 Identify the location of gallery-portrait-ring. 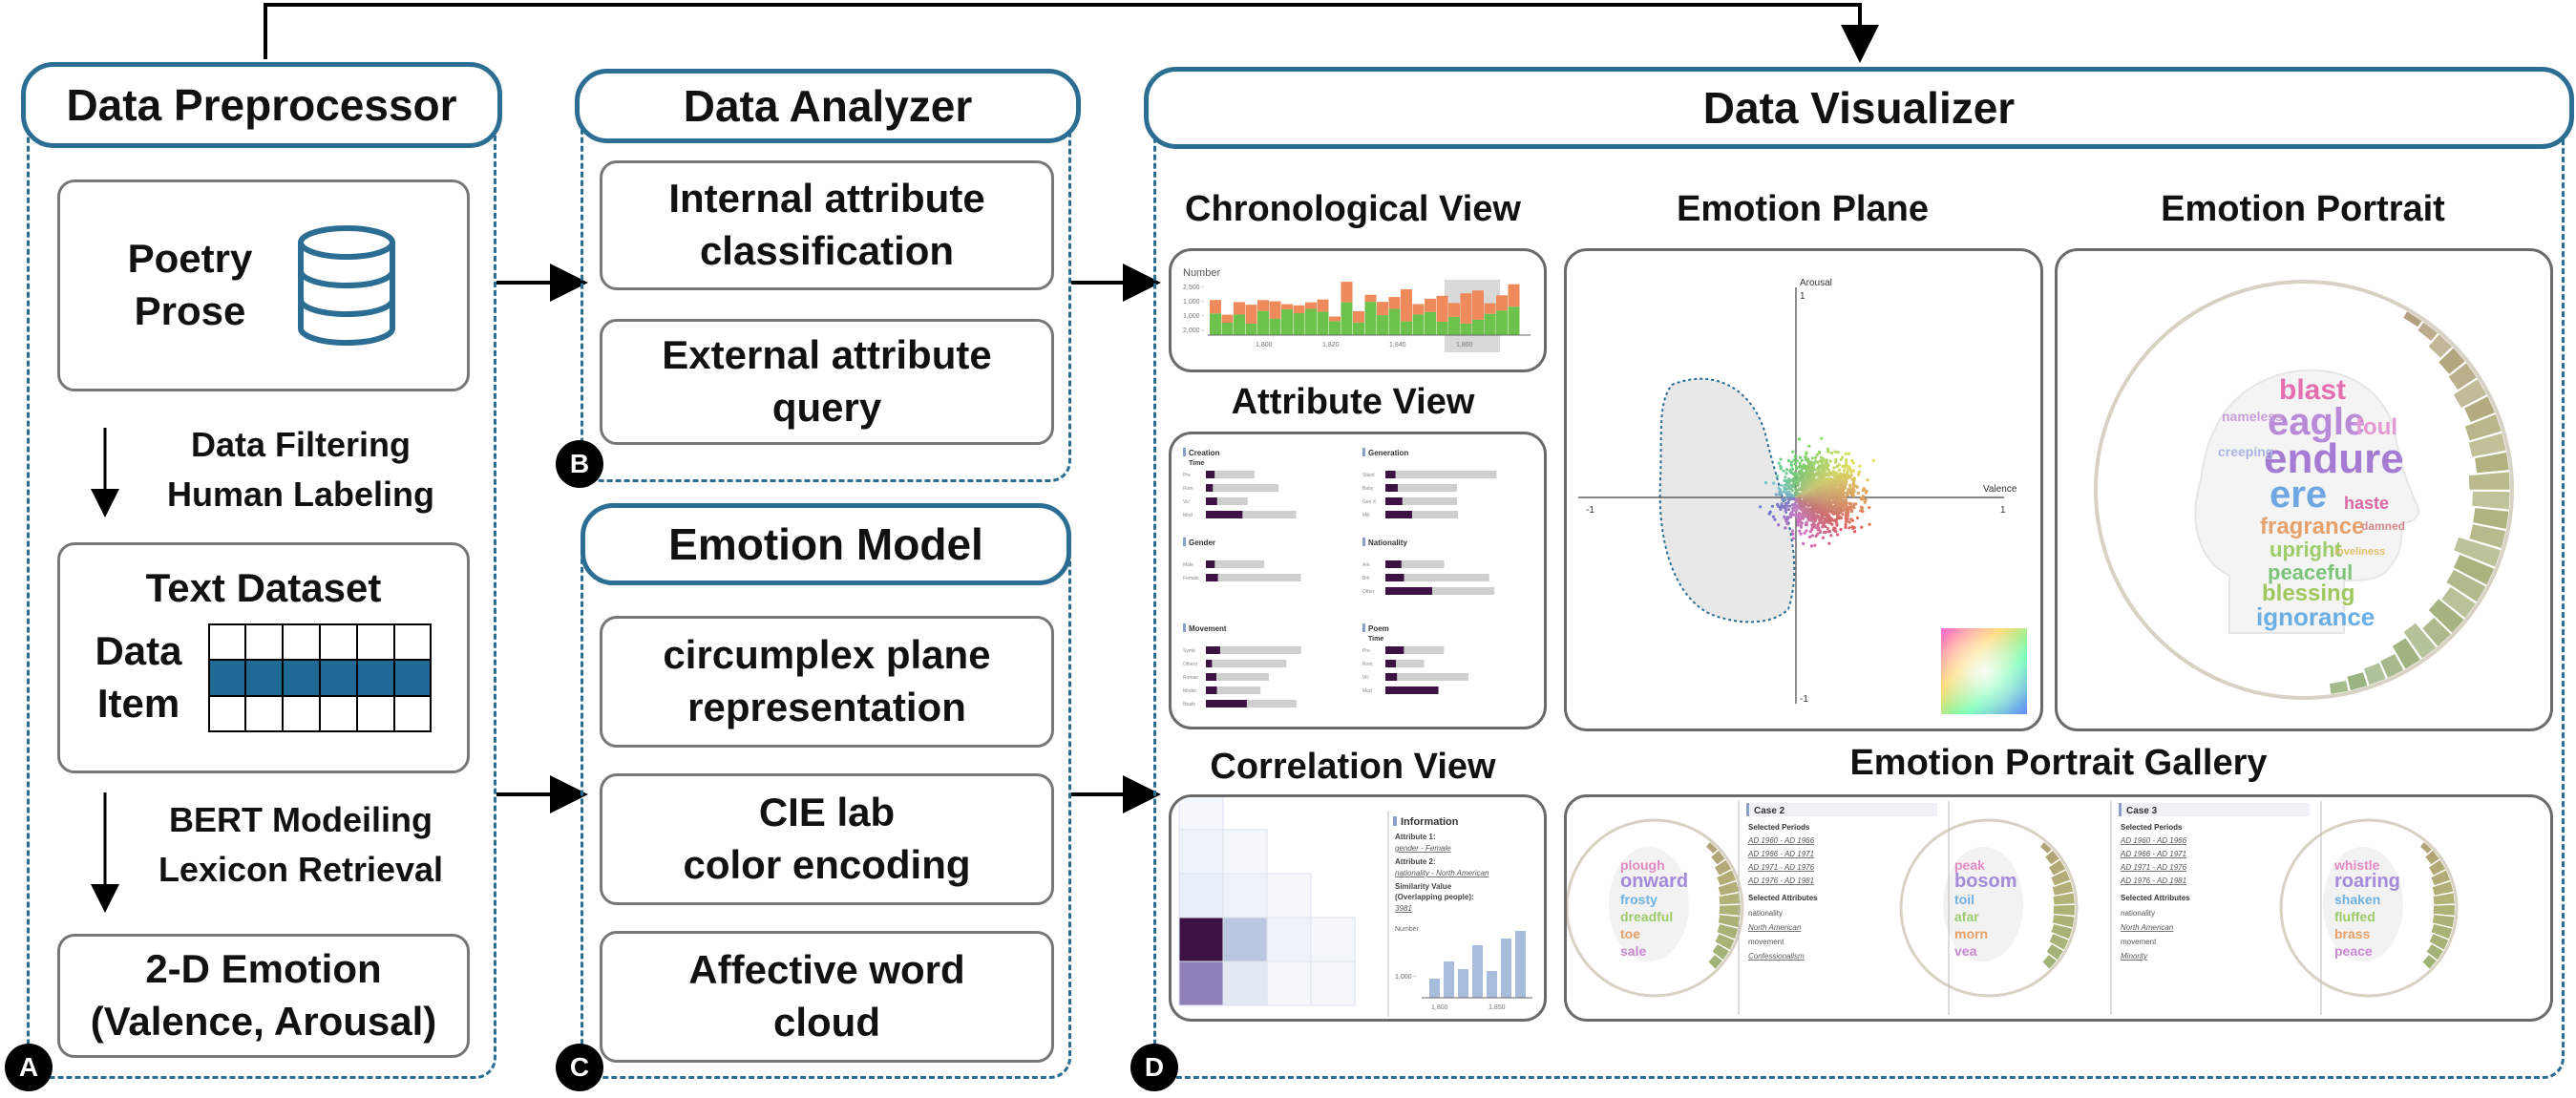
(2369, 908).